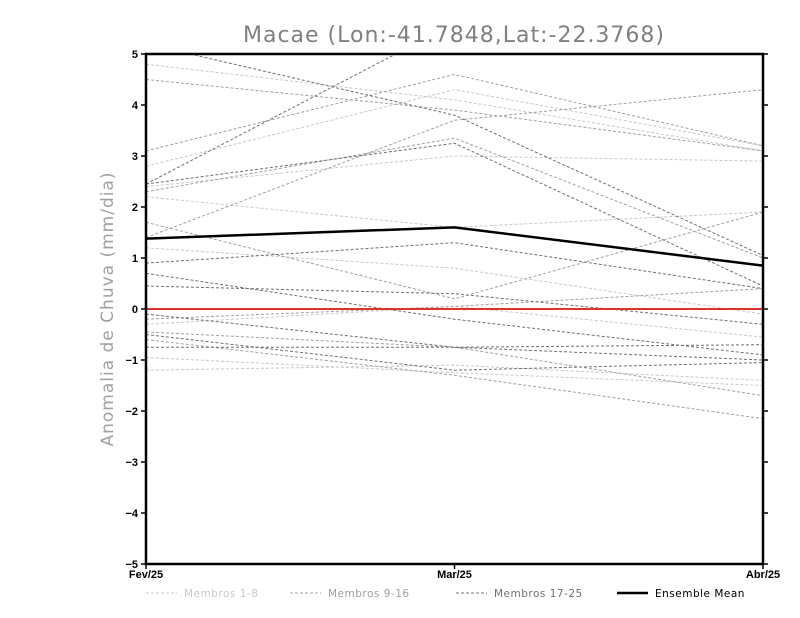 This screenshot has width=800, height=618. Describe the element at coordinates (135, 310) in the screenshot. I see `y-tick-label: 0` at that location.